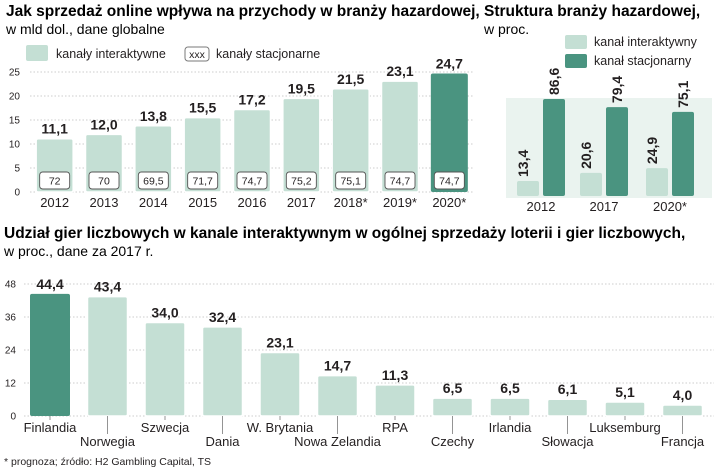  Describe the element at coordinates (104, 202) in the screenshot. I see `chart1-category-label: 2013` at that location.